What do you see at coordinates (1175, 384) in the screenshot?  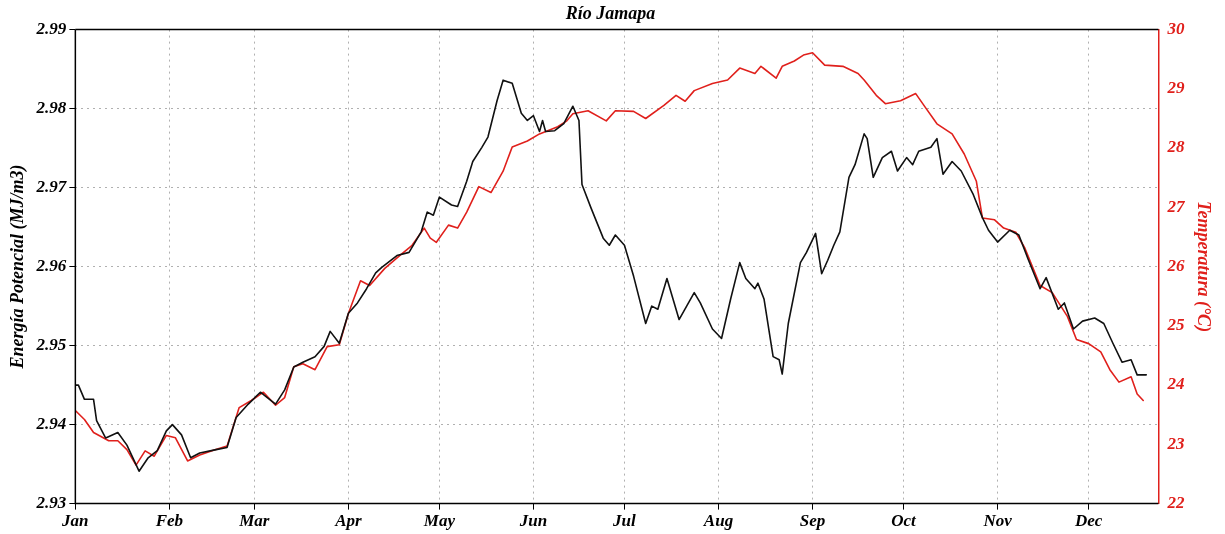 I see `y2-tick-label: 24` at bounding box center [1175, 384].